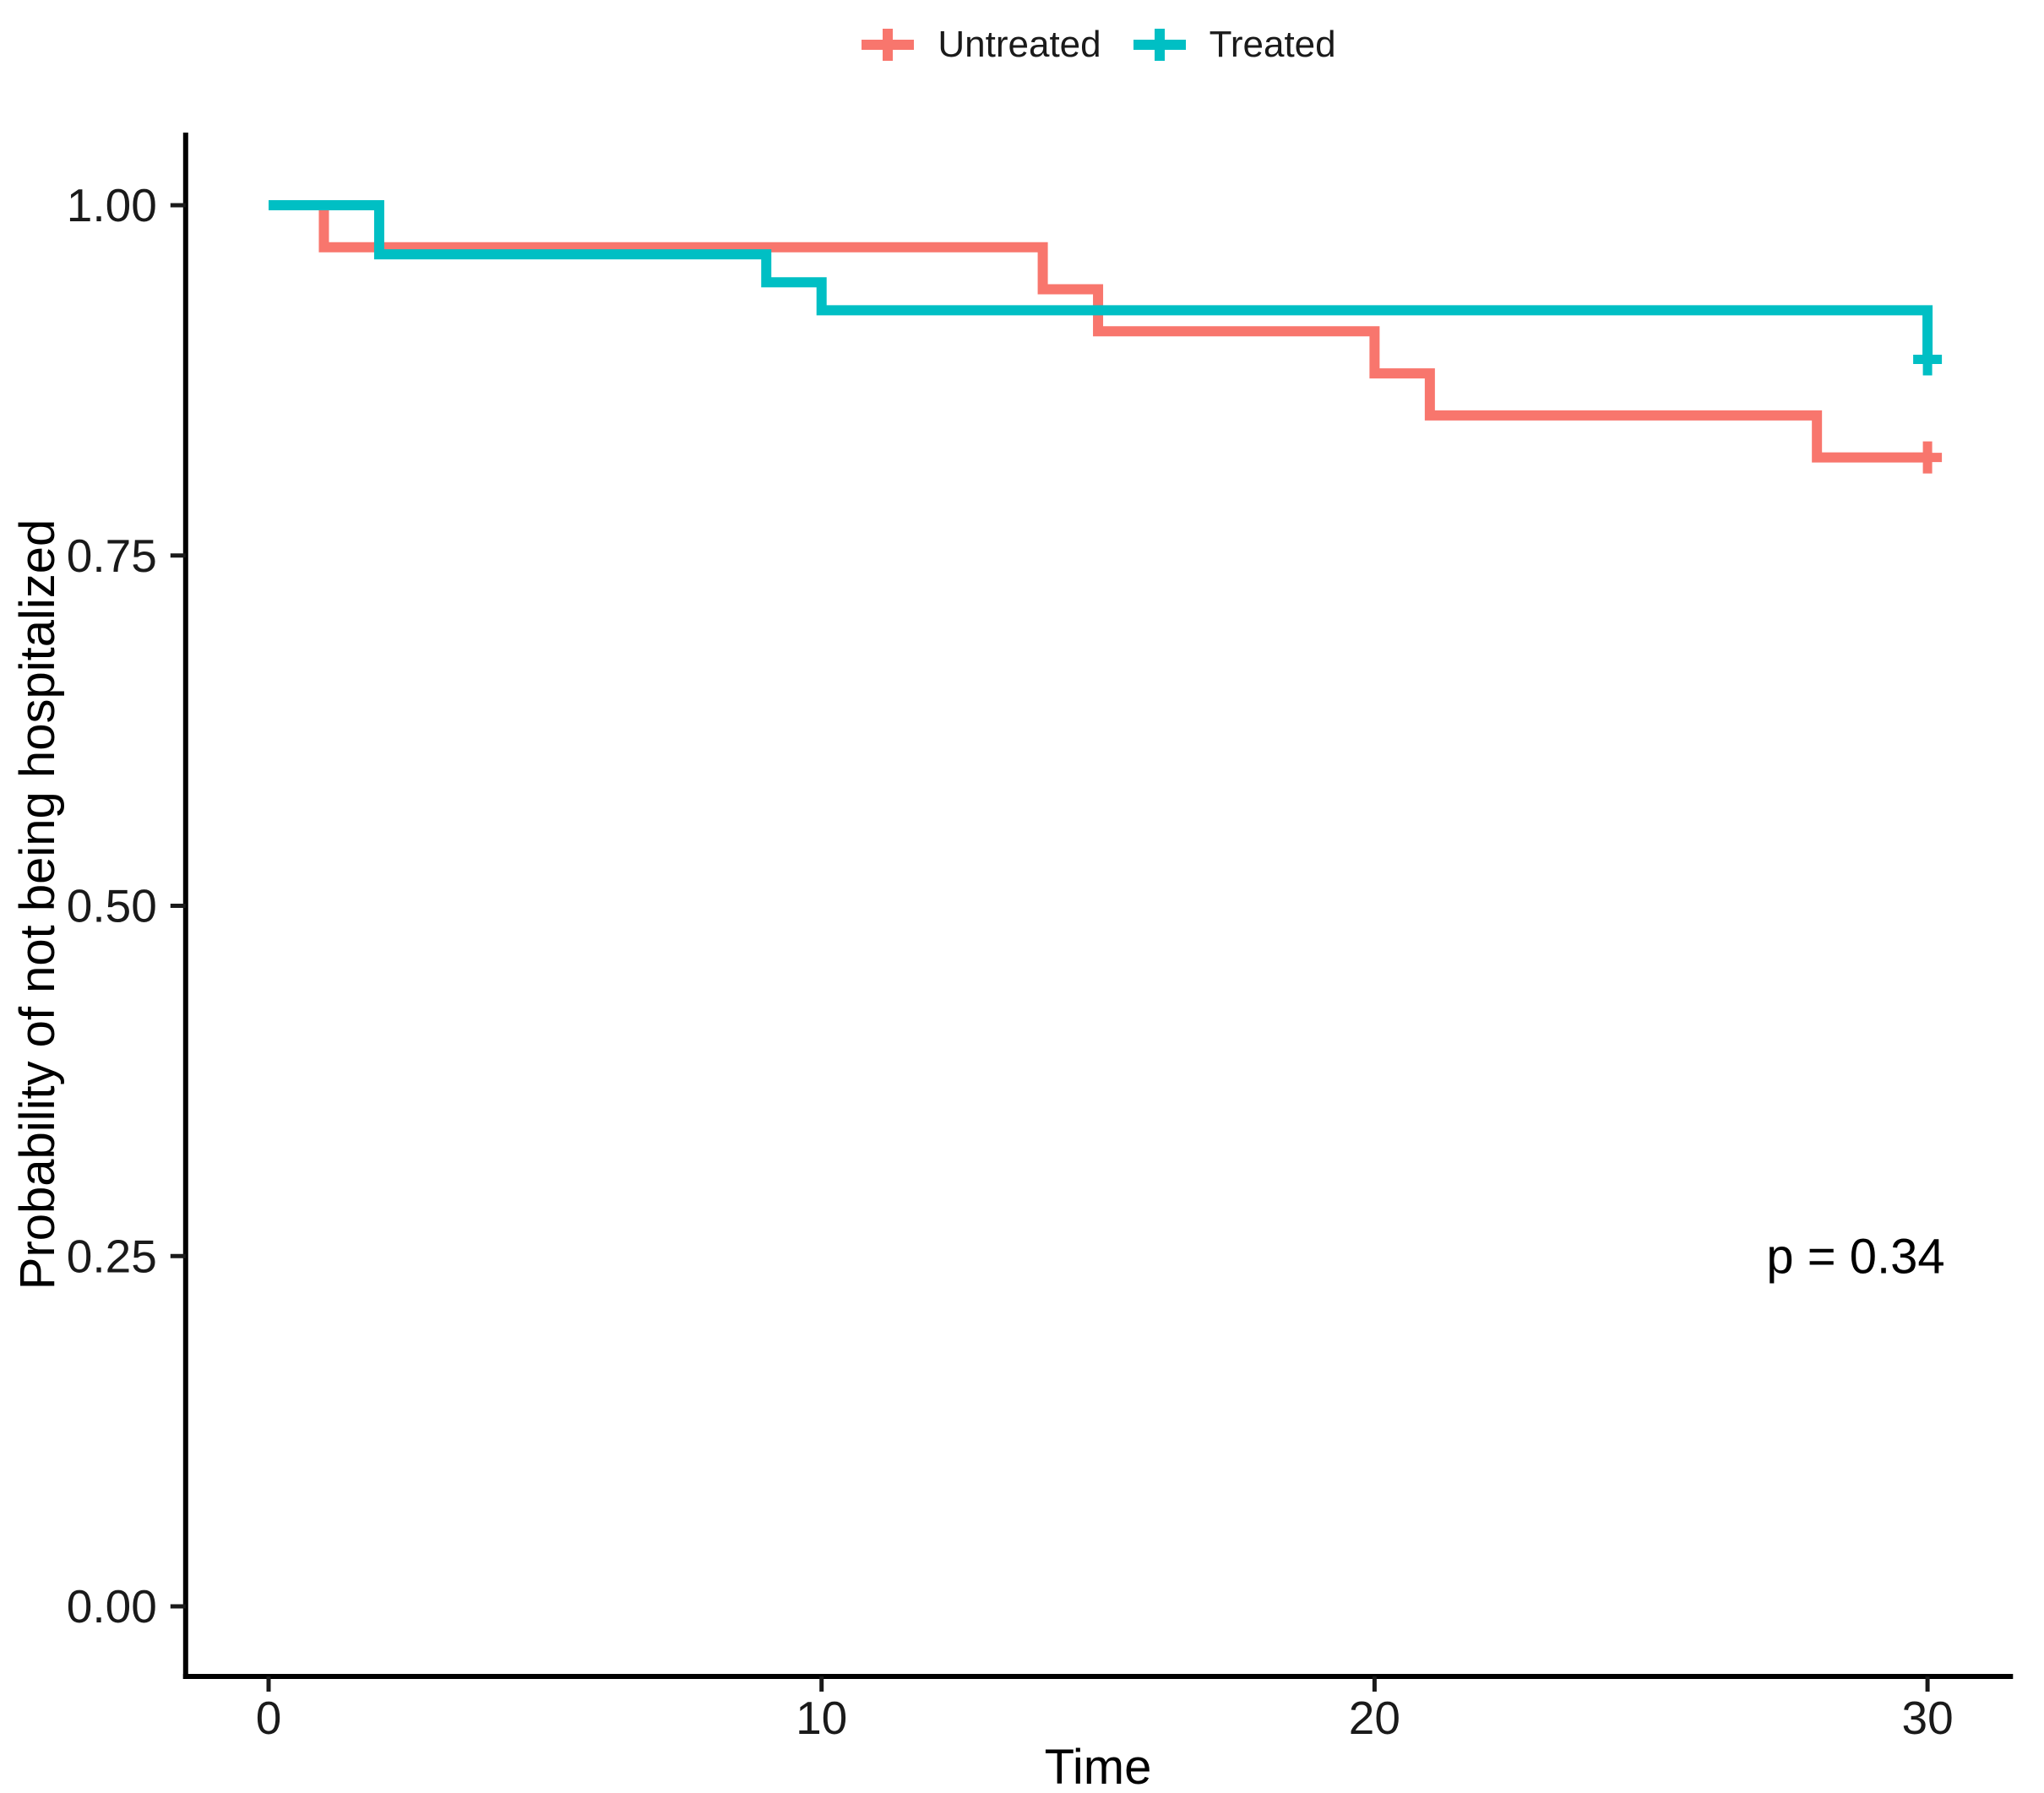  What do you see at coordinates (1101, 280) in the screenshot?
I see `survival-curve-treated` at bounding box center [1101, 280].